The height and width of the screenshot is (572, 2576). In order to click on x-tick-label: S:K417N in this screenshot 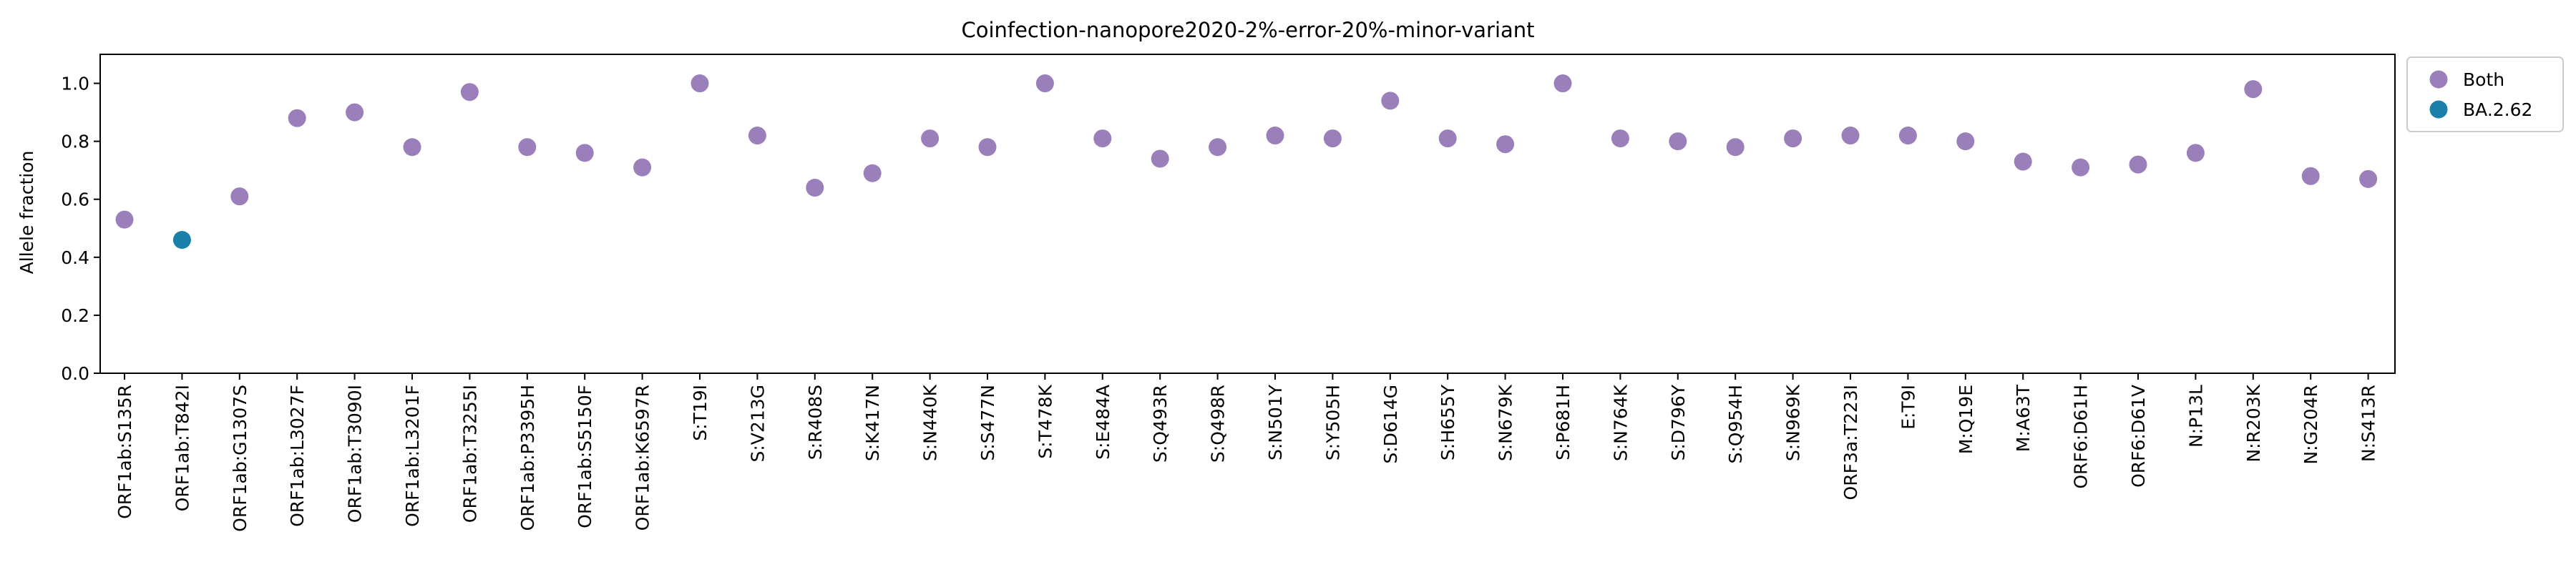, I will do `click(872, 423)`.